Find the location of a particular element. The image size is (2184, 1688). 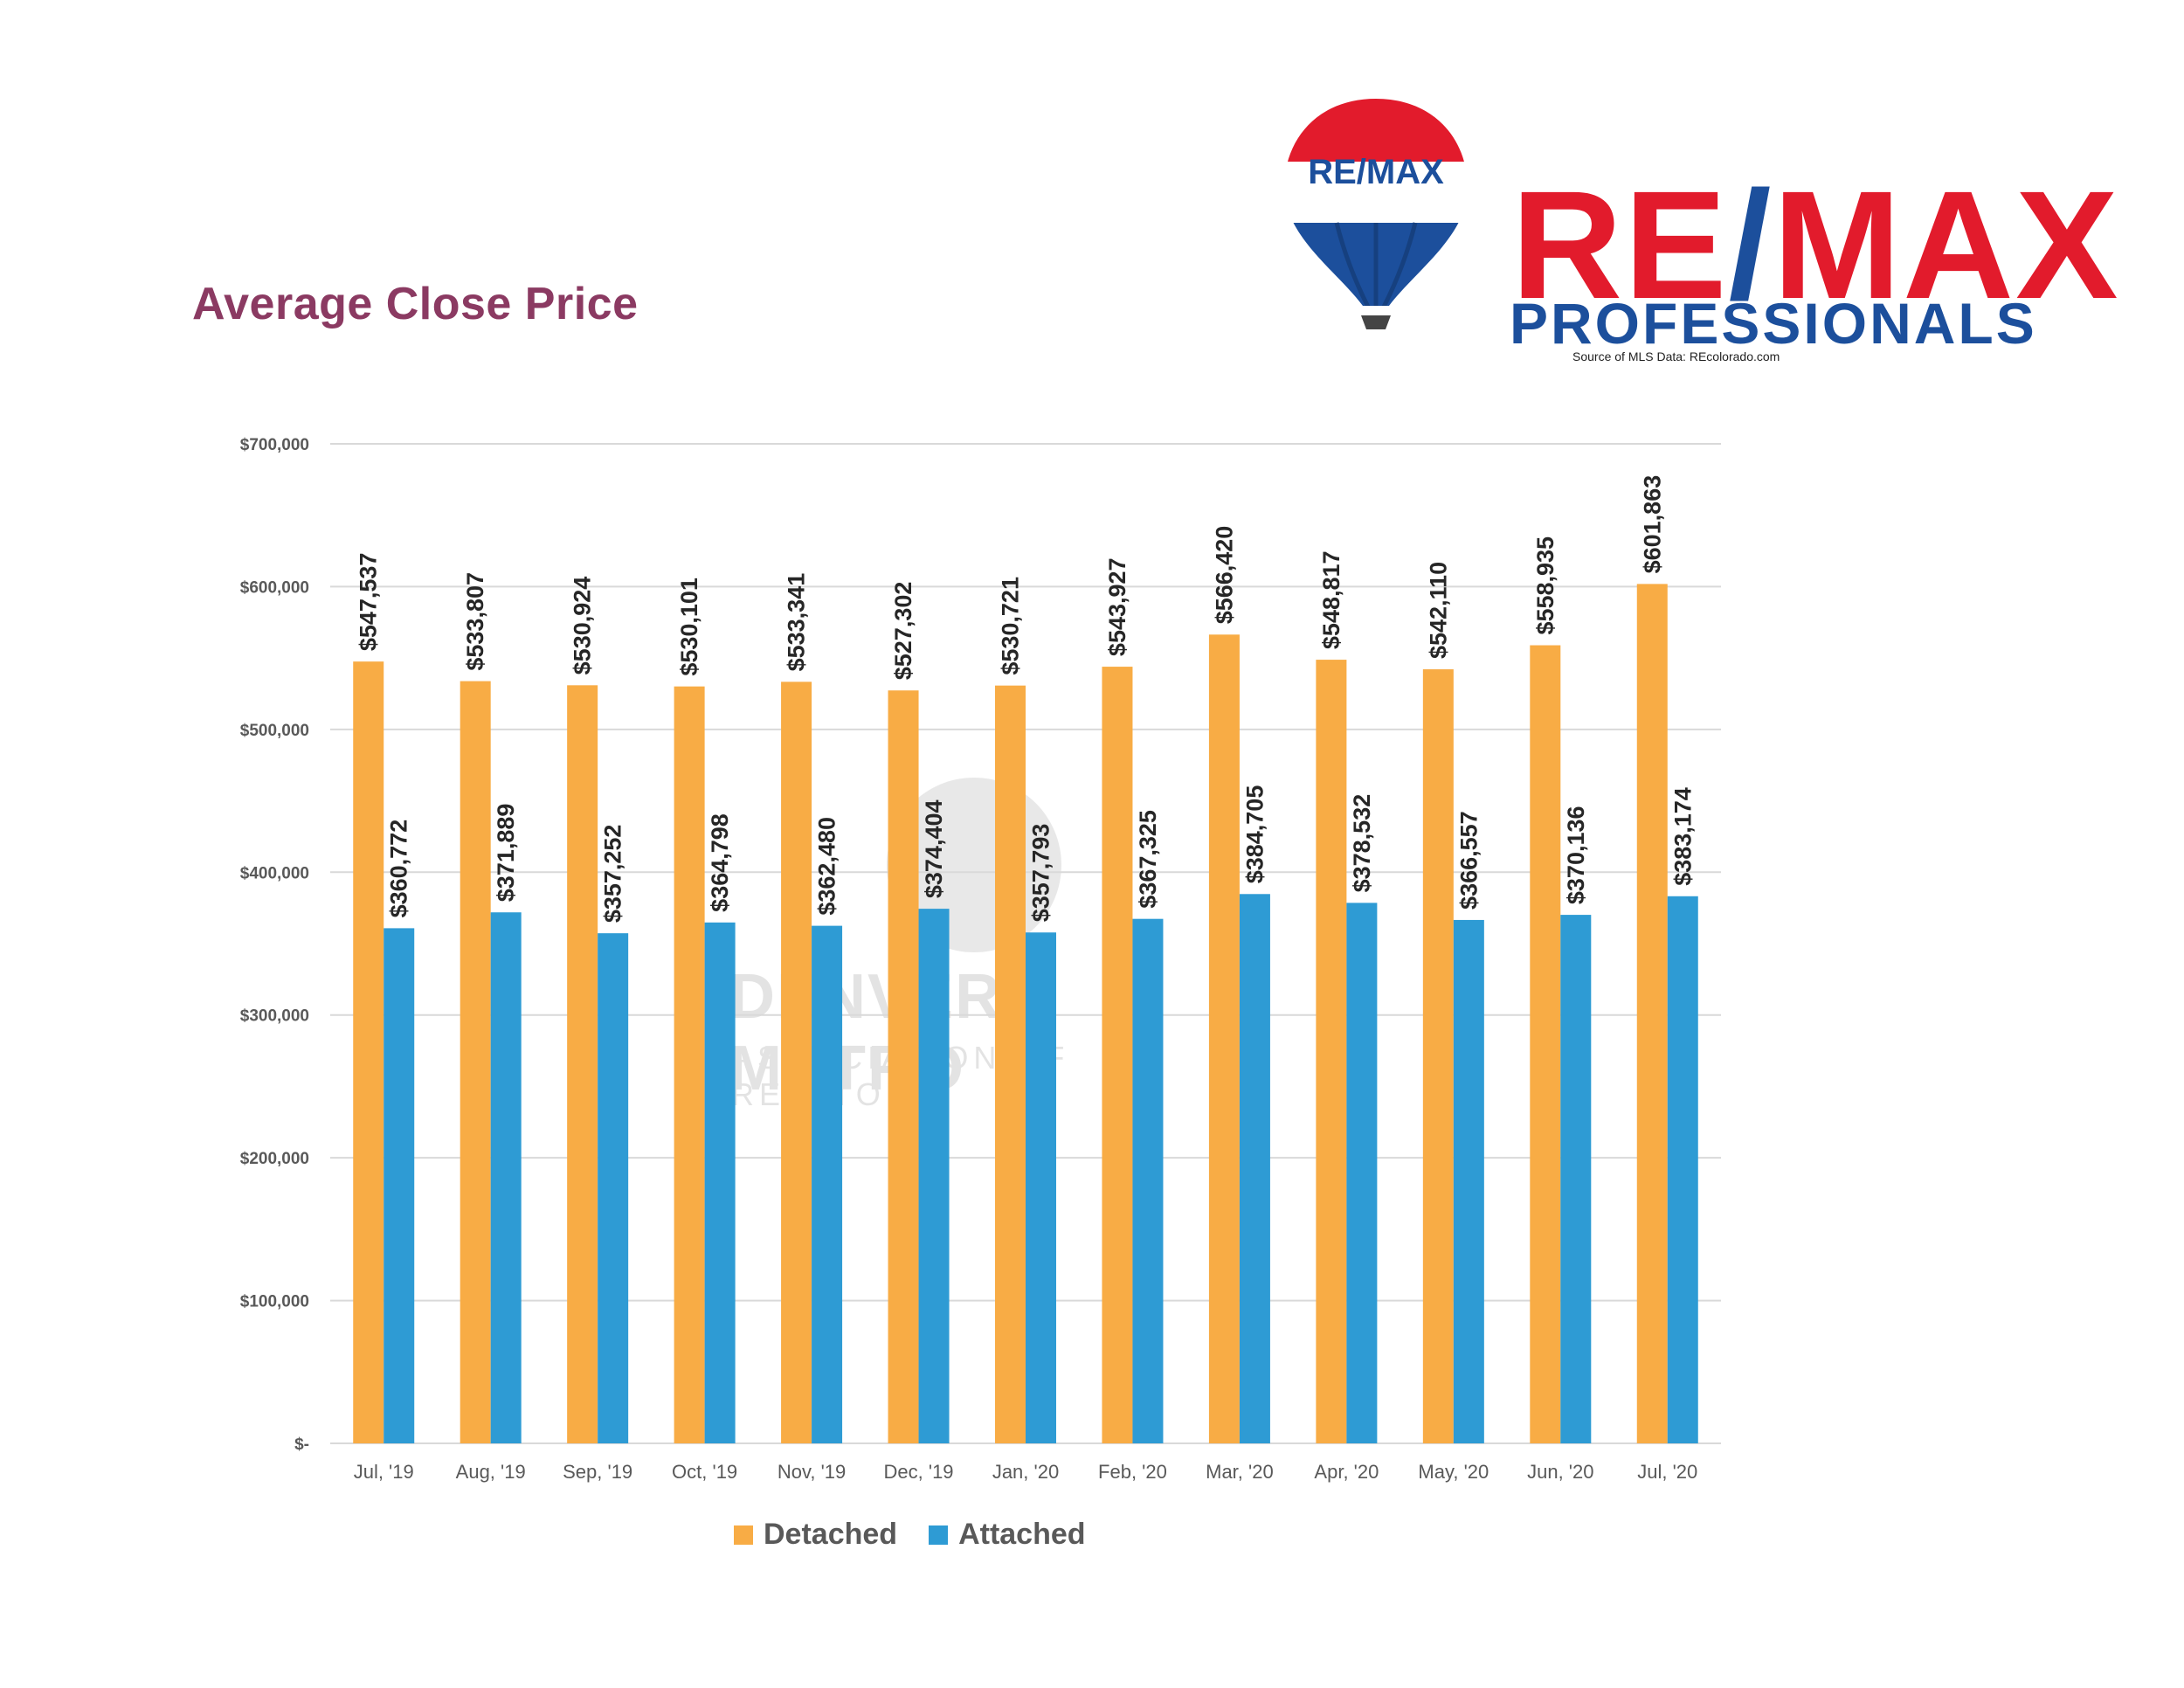

y-tick-label: $500,000 is located at coordinates (274, 731).